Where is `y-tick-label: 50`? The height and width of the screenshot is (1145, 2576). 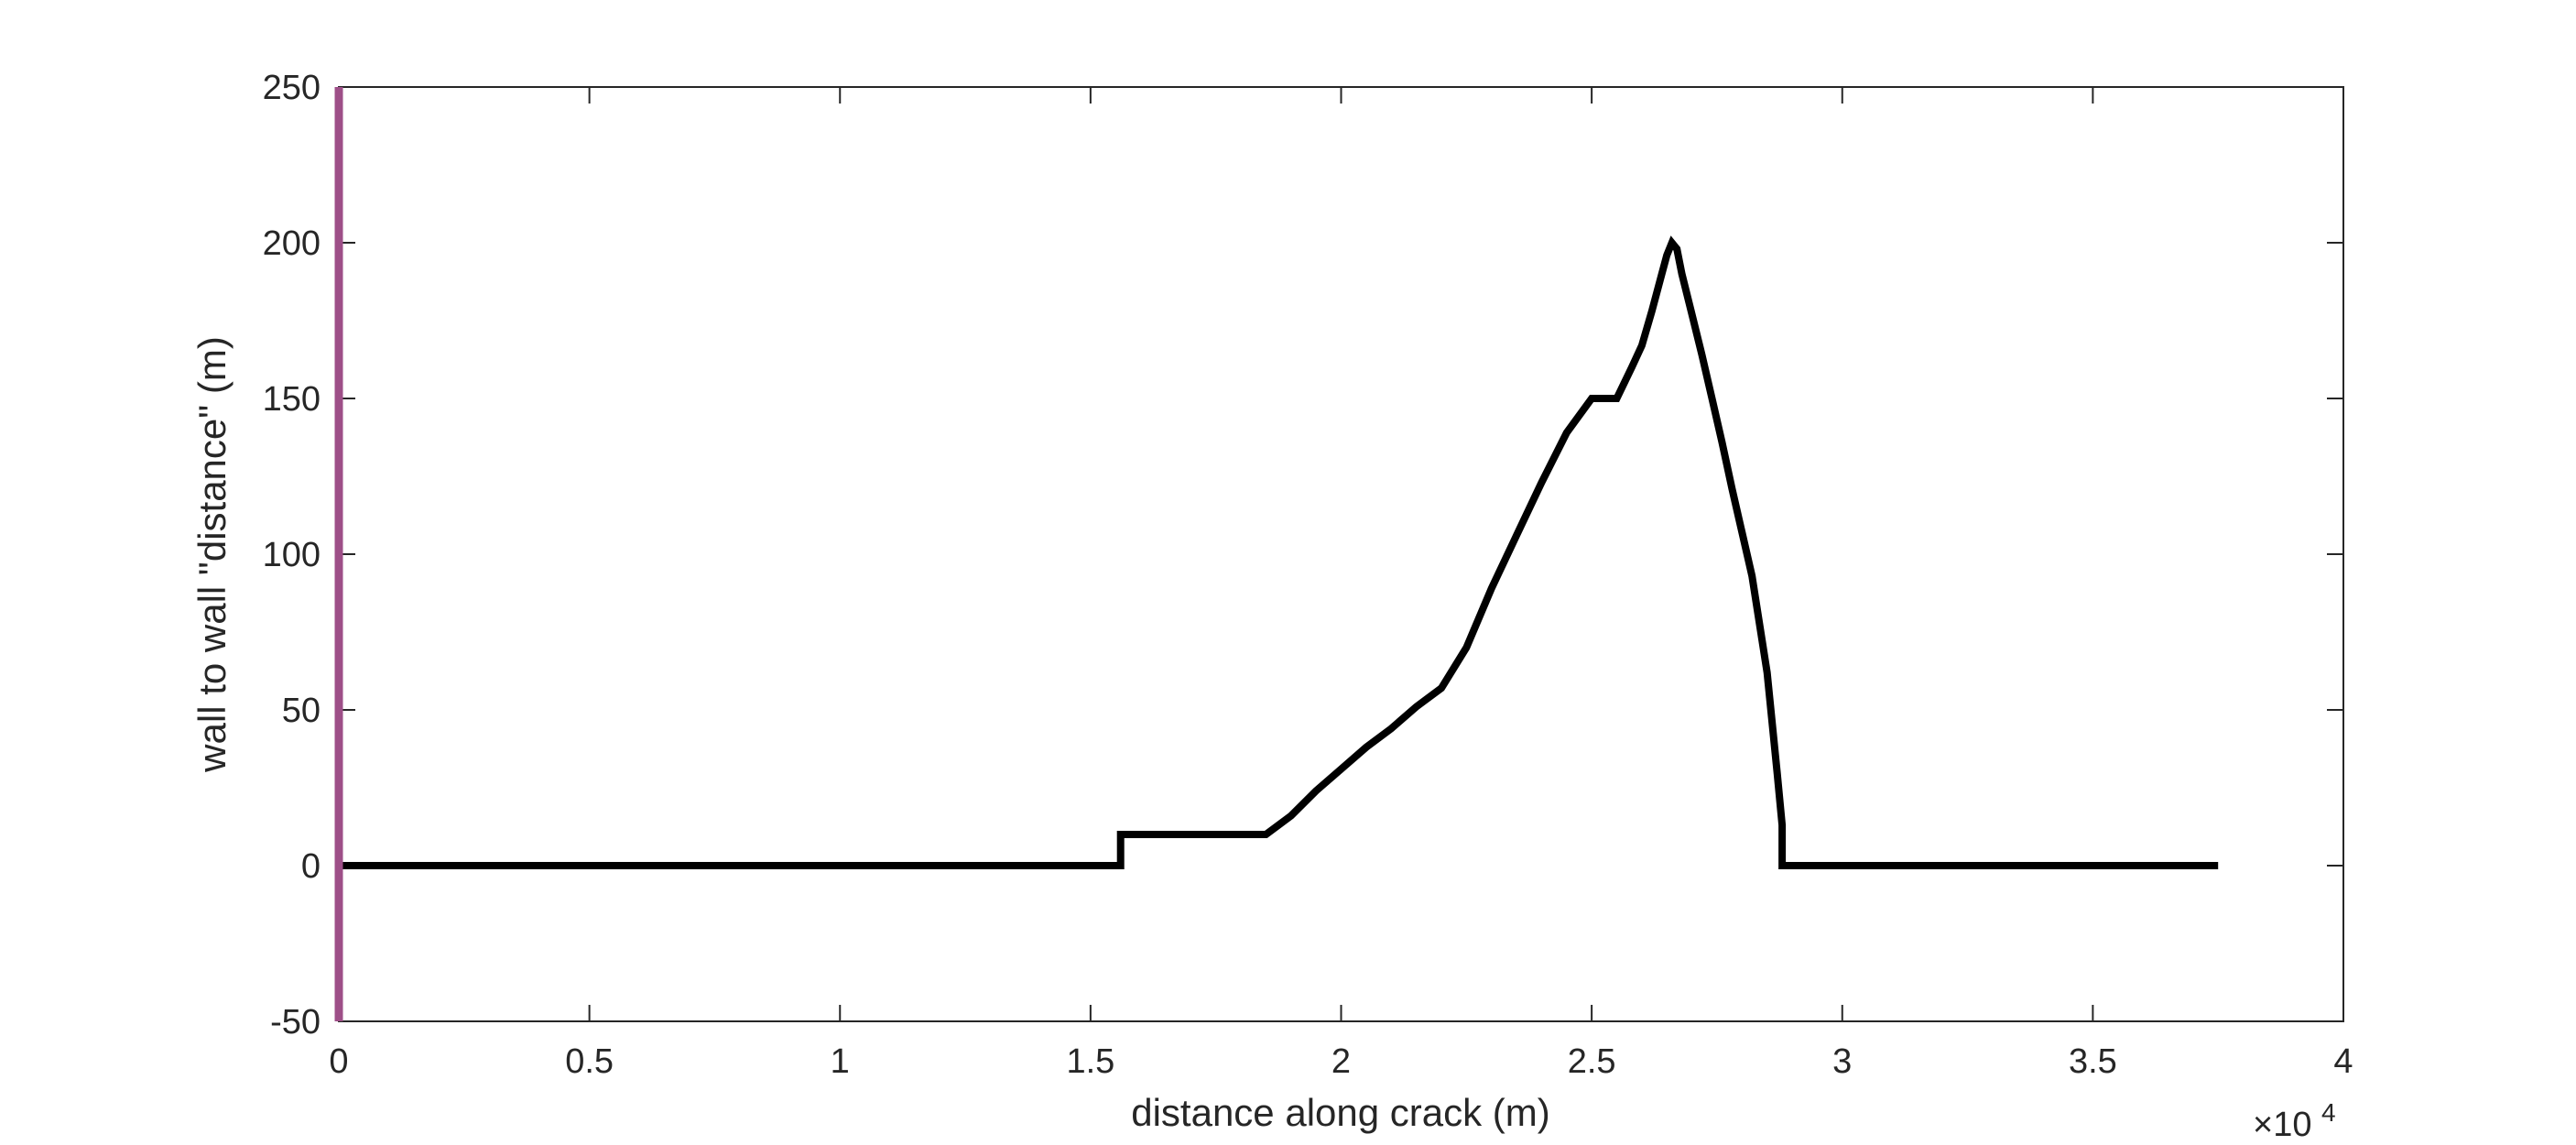 y-tick-label: 50 is located at coordinates (301, 711).